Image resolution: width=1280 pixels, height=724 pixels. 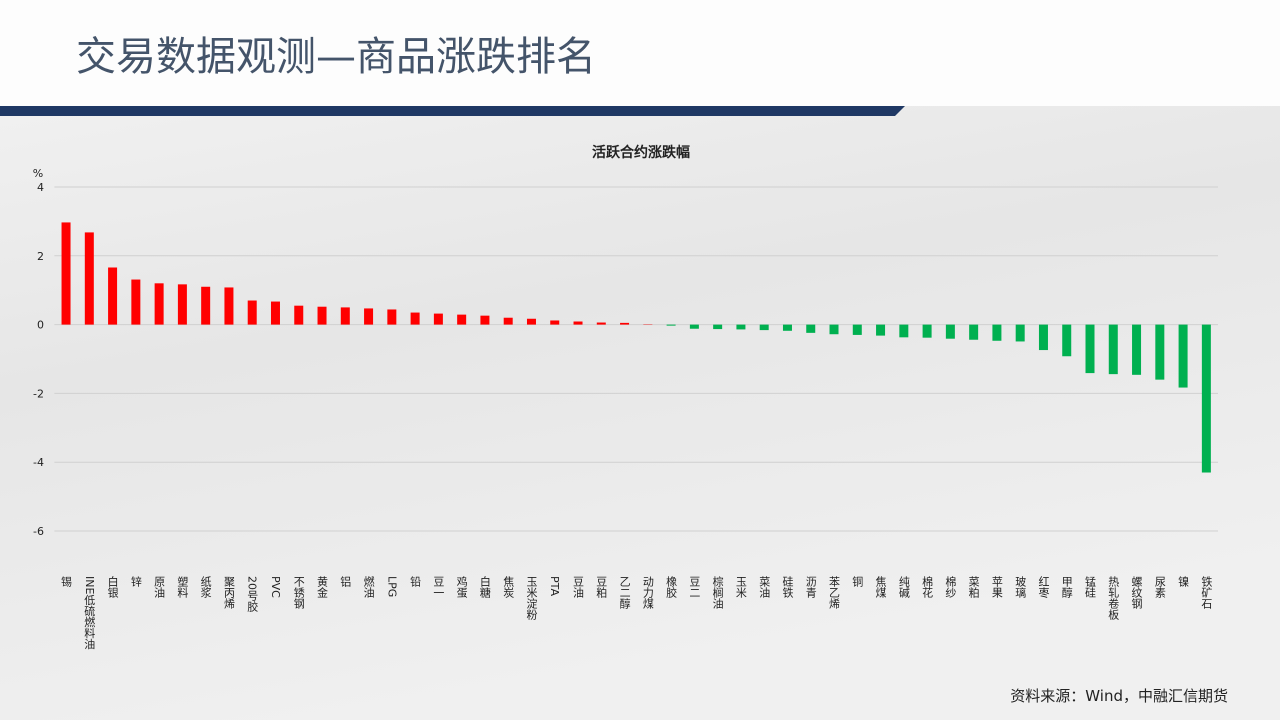 I want to click on chart-title: 活跃合约涨跌幅, so click(x=641, y=152).